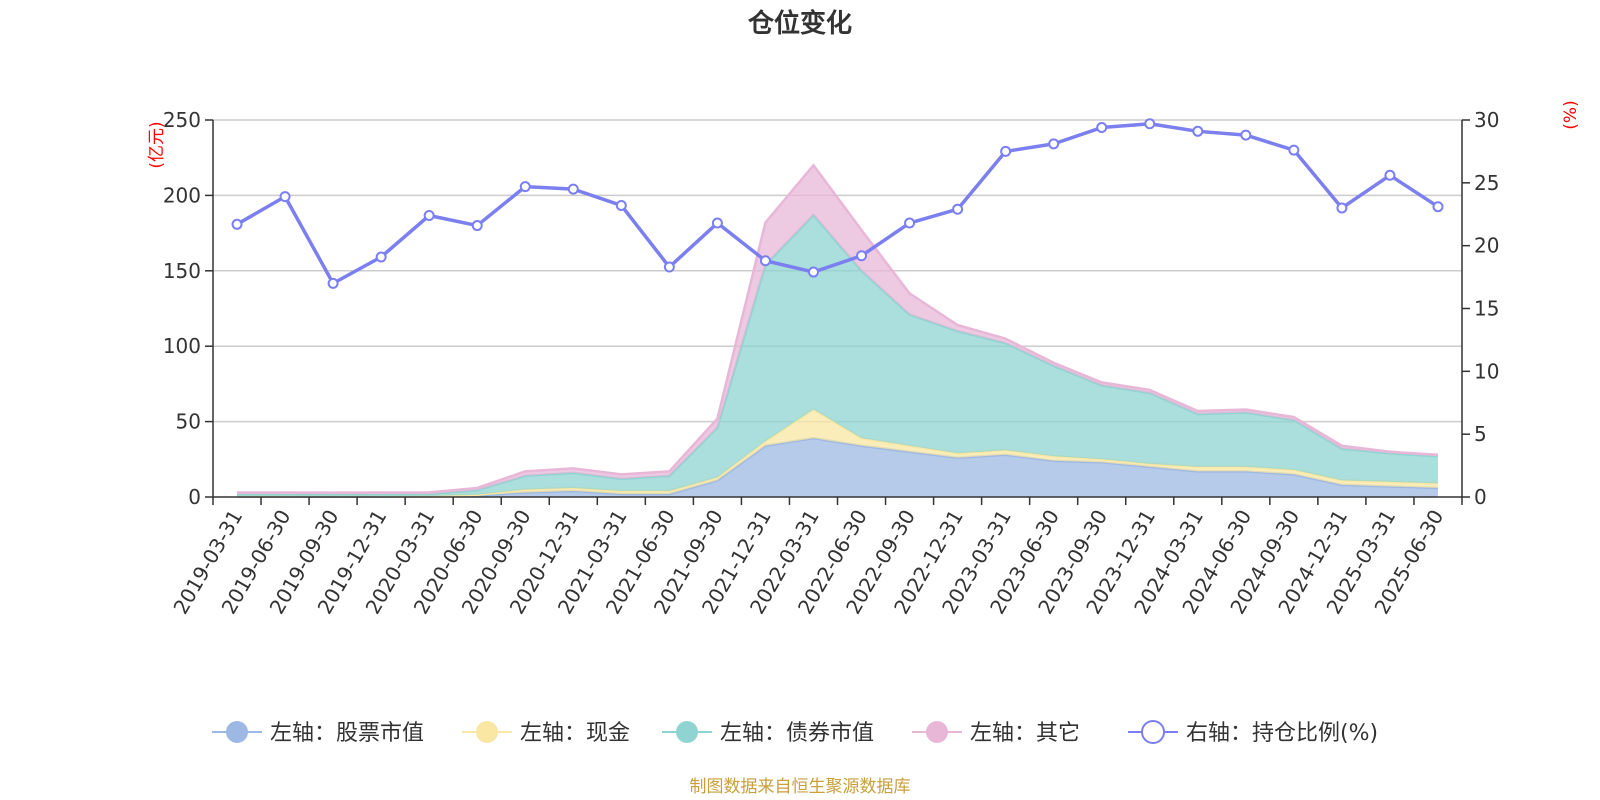 The width and height of the screenshot is (1600, 800). Describe the element at coordinates (1480, 497) in the screenshot. I see `right-tick-label: 0` at that location.